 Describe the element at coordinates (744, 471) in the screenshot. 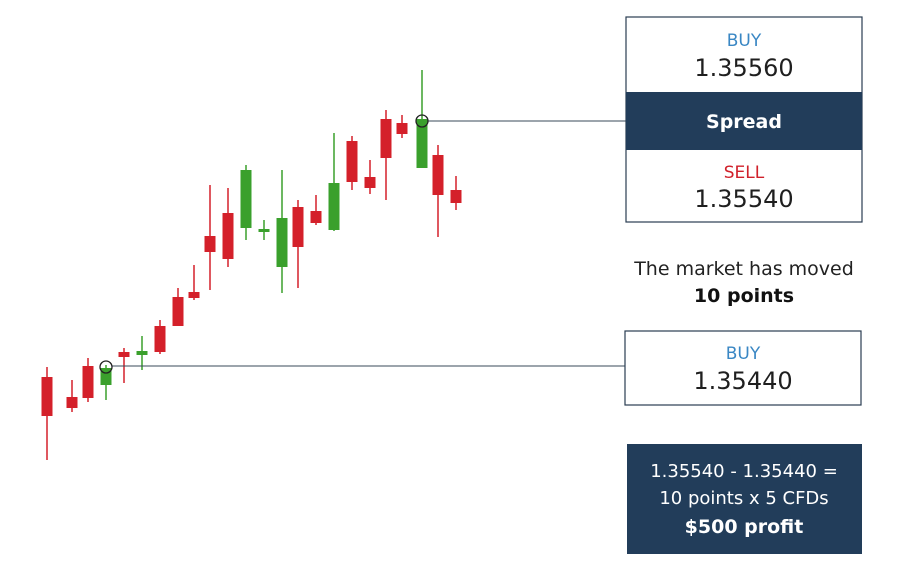

I see `calculation-line: 1.35540 - 1.35440 =` at that location.